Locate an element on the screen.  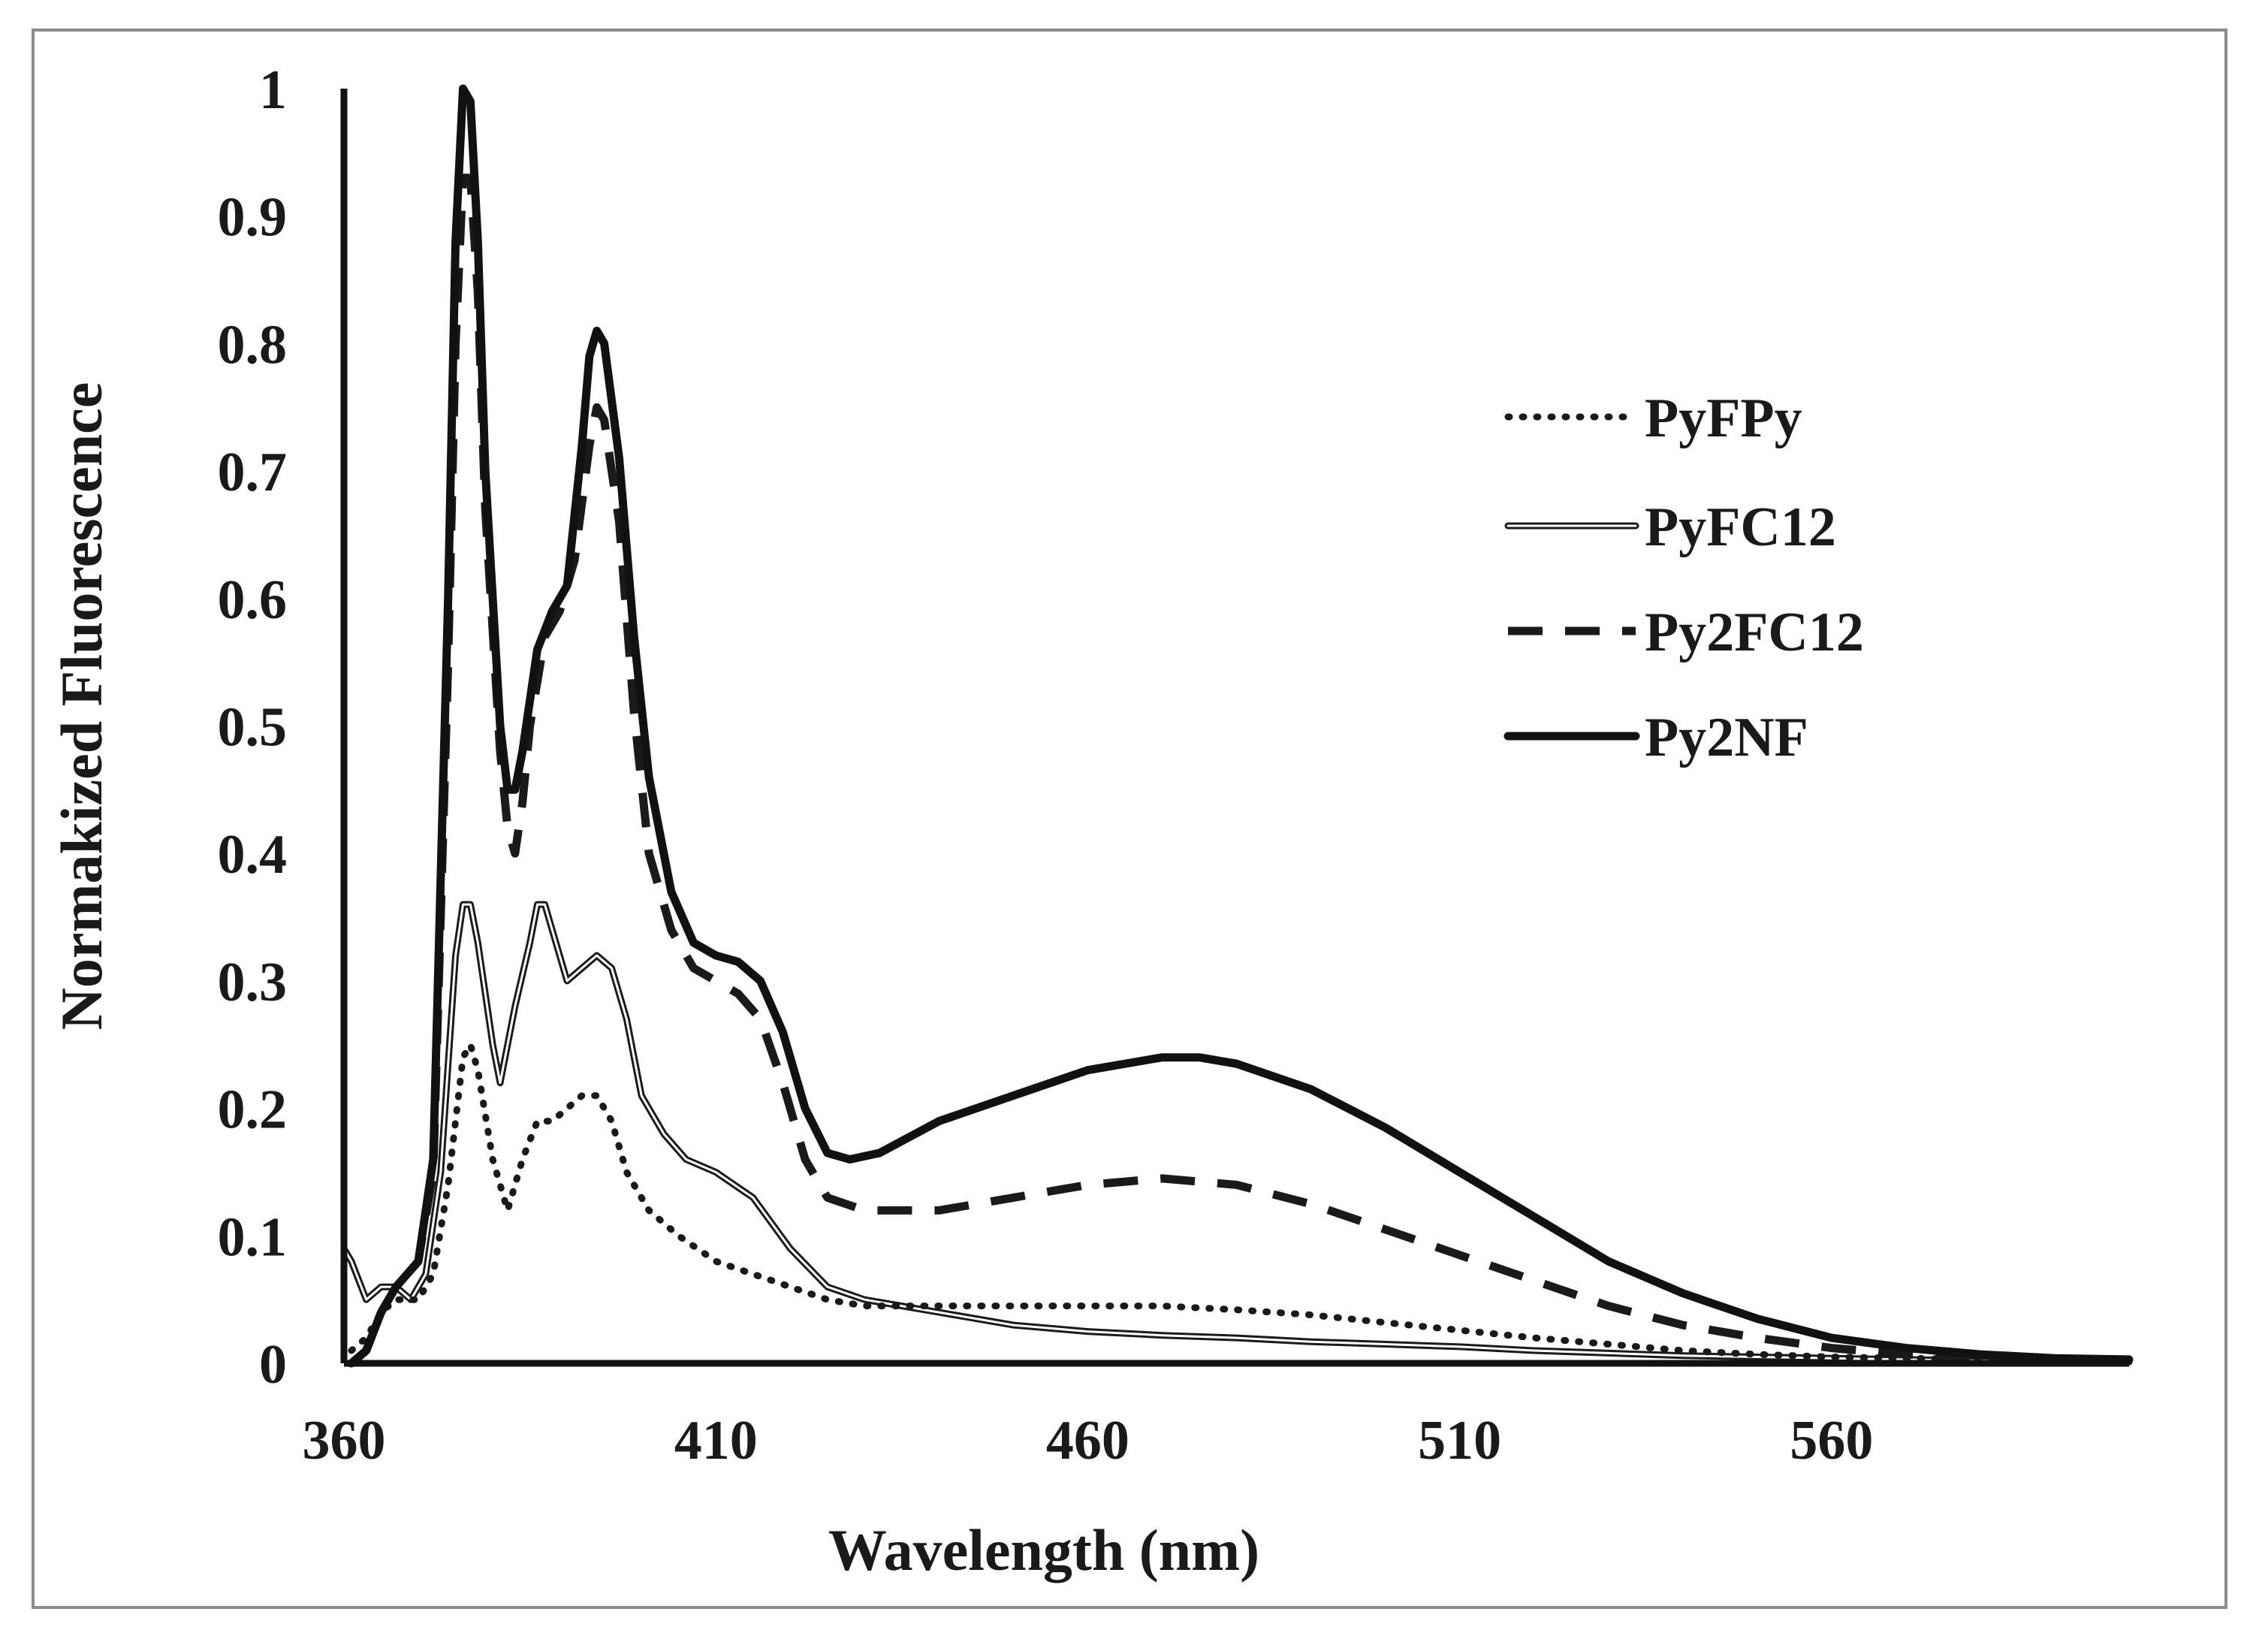
legend-label: Py2FC12 is located at coordinates (1754, 632).